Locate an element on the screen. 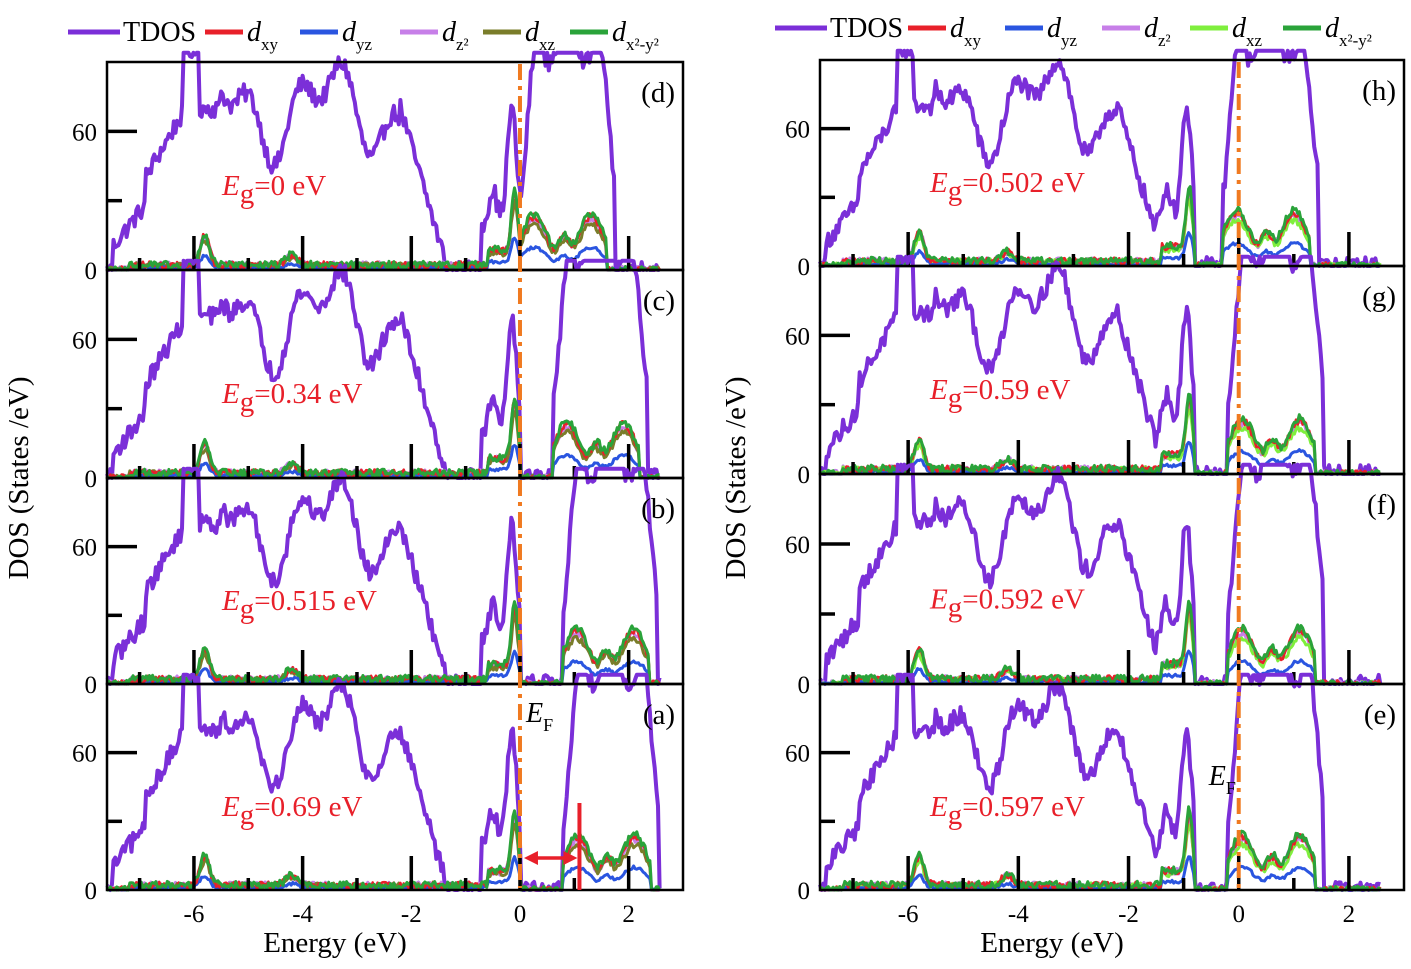 Image resolution: width=1411 pixels, height=969 pixels. panel-label: (c) is located at coordinates (659, 301).